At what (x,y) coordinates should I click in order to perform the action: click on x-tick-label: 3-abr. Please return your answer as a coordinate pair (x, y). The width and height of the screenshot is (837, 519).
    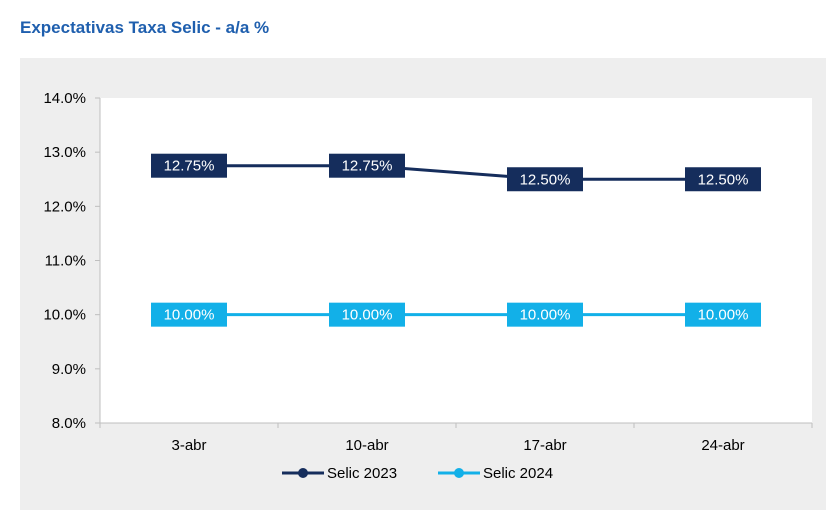
    Looking at the image, I should click on (188, 445).